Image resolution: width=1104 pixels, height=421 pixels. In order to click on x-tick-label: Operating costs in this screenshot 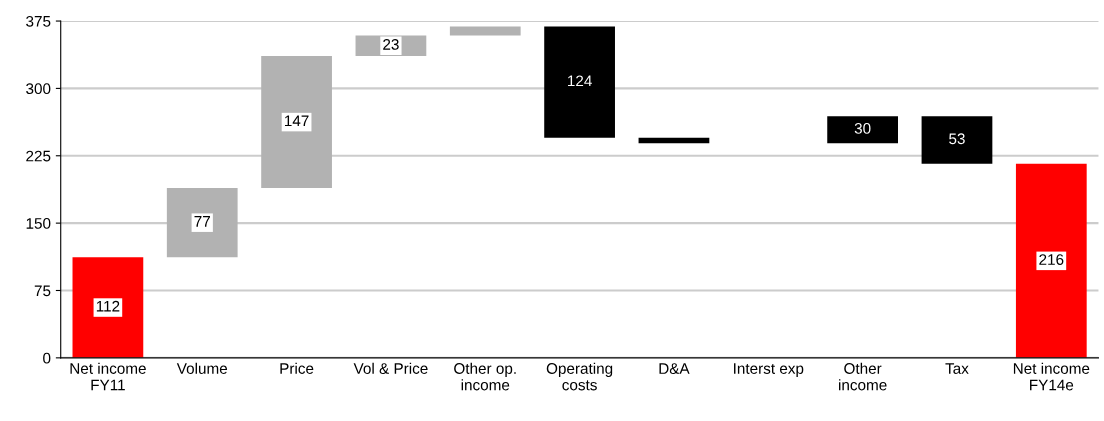, I will do `click(579, 376)`.